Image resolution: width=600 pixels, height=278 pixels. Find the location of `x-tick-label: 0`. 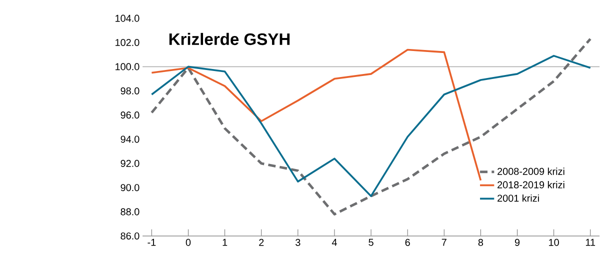

x-tick-label: 0 is located at coordinates (188, 242).